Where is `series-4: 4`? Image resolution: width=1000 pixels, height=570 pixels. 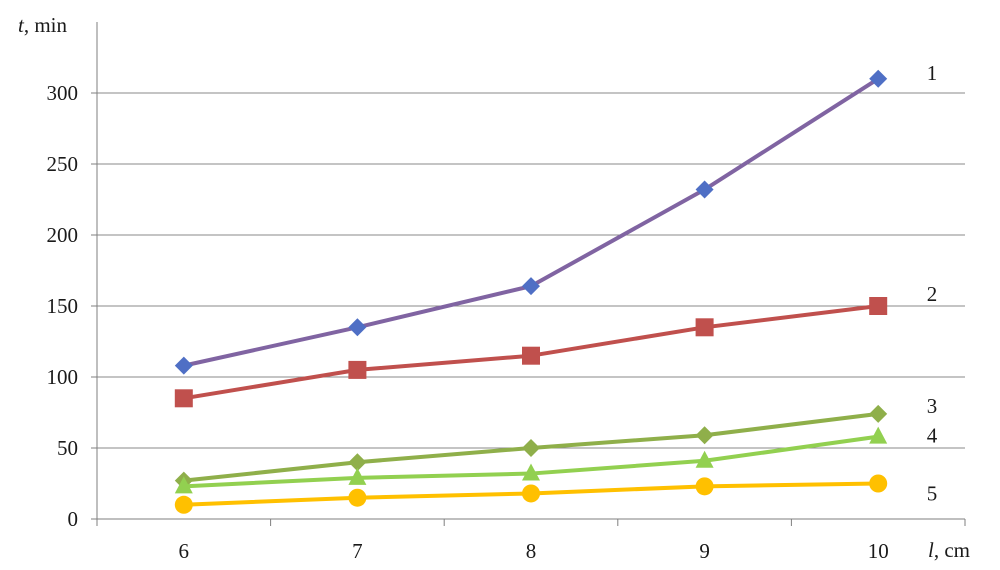 series-4: 4 is located at coordinates (556, 459).